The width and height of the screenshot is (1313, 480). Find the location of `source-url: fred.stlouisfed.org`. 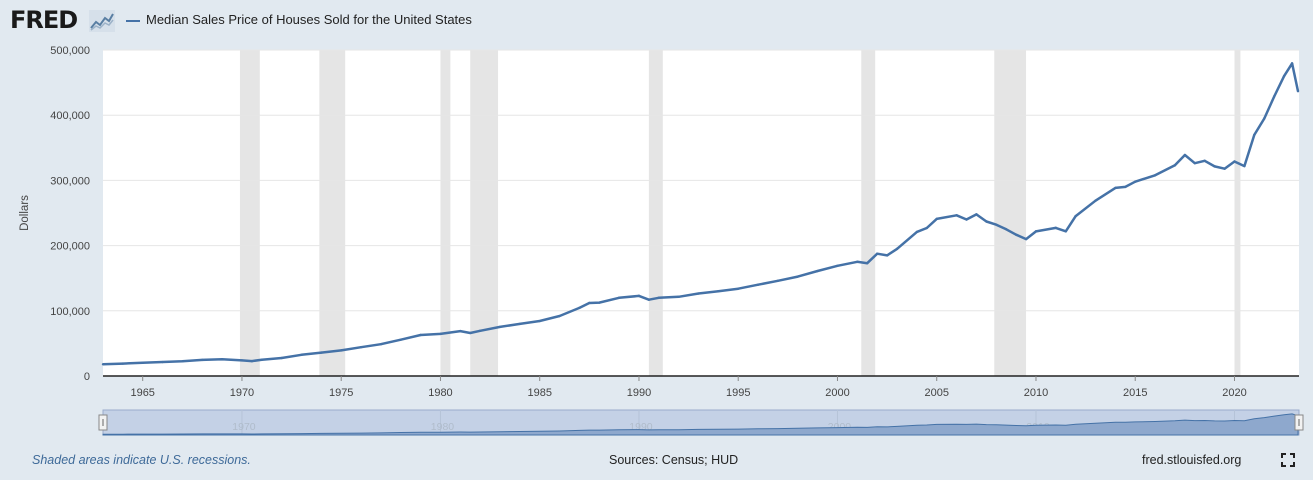

source-url: fred.stlouisfed.org is located at coordinates (1192, 460).